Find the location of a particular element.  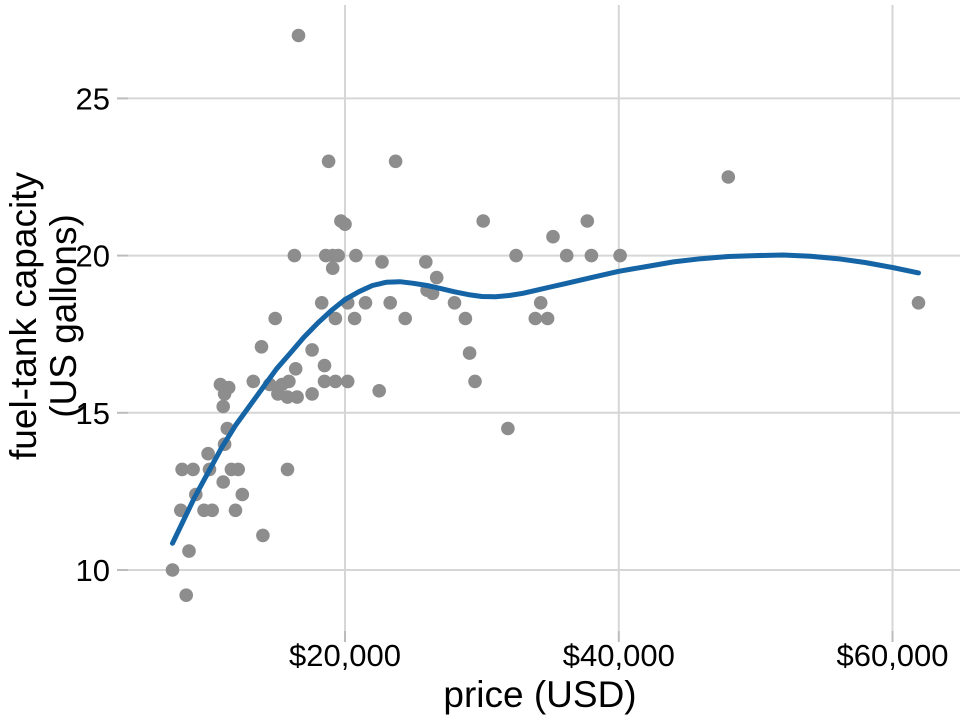

y-axis-title-line1: fuel-tank capacity is located at coordinates (23, 316).